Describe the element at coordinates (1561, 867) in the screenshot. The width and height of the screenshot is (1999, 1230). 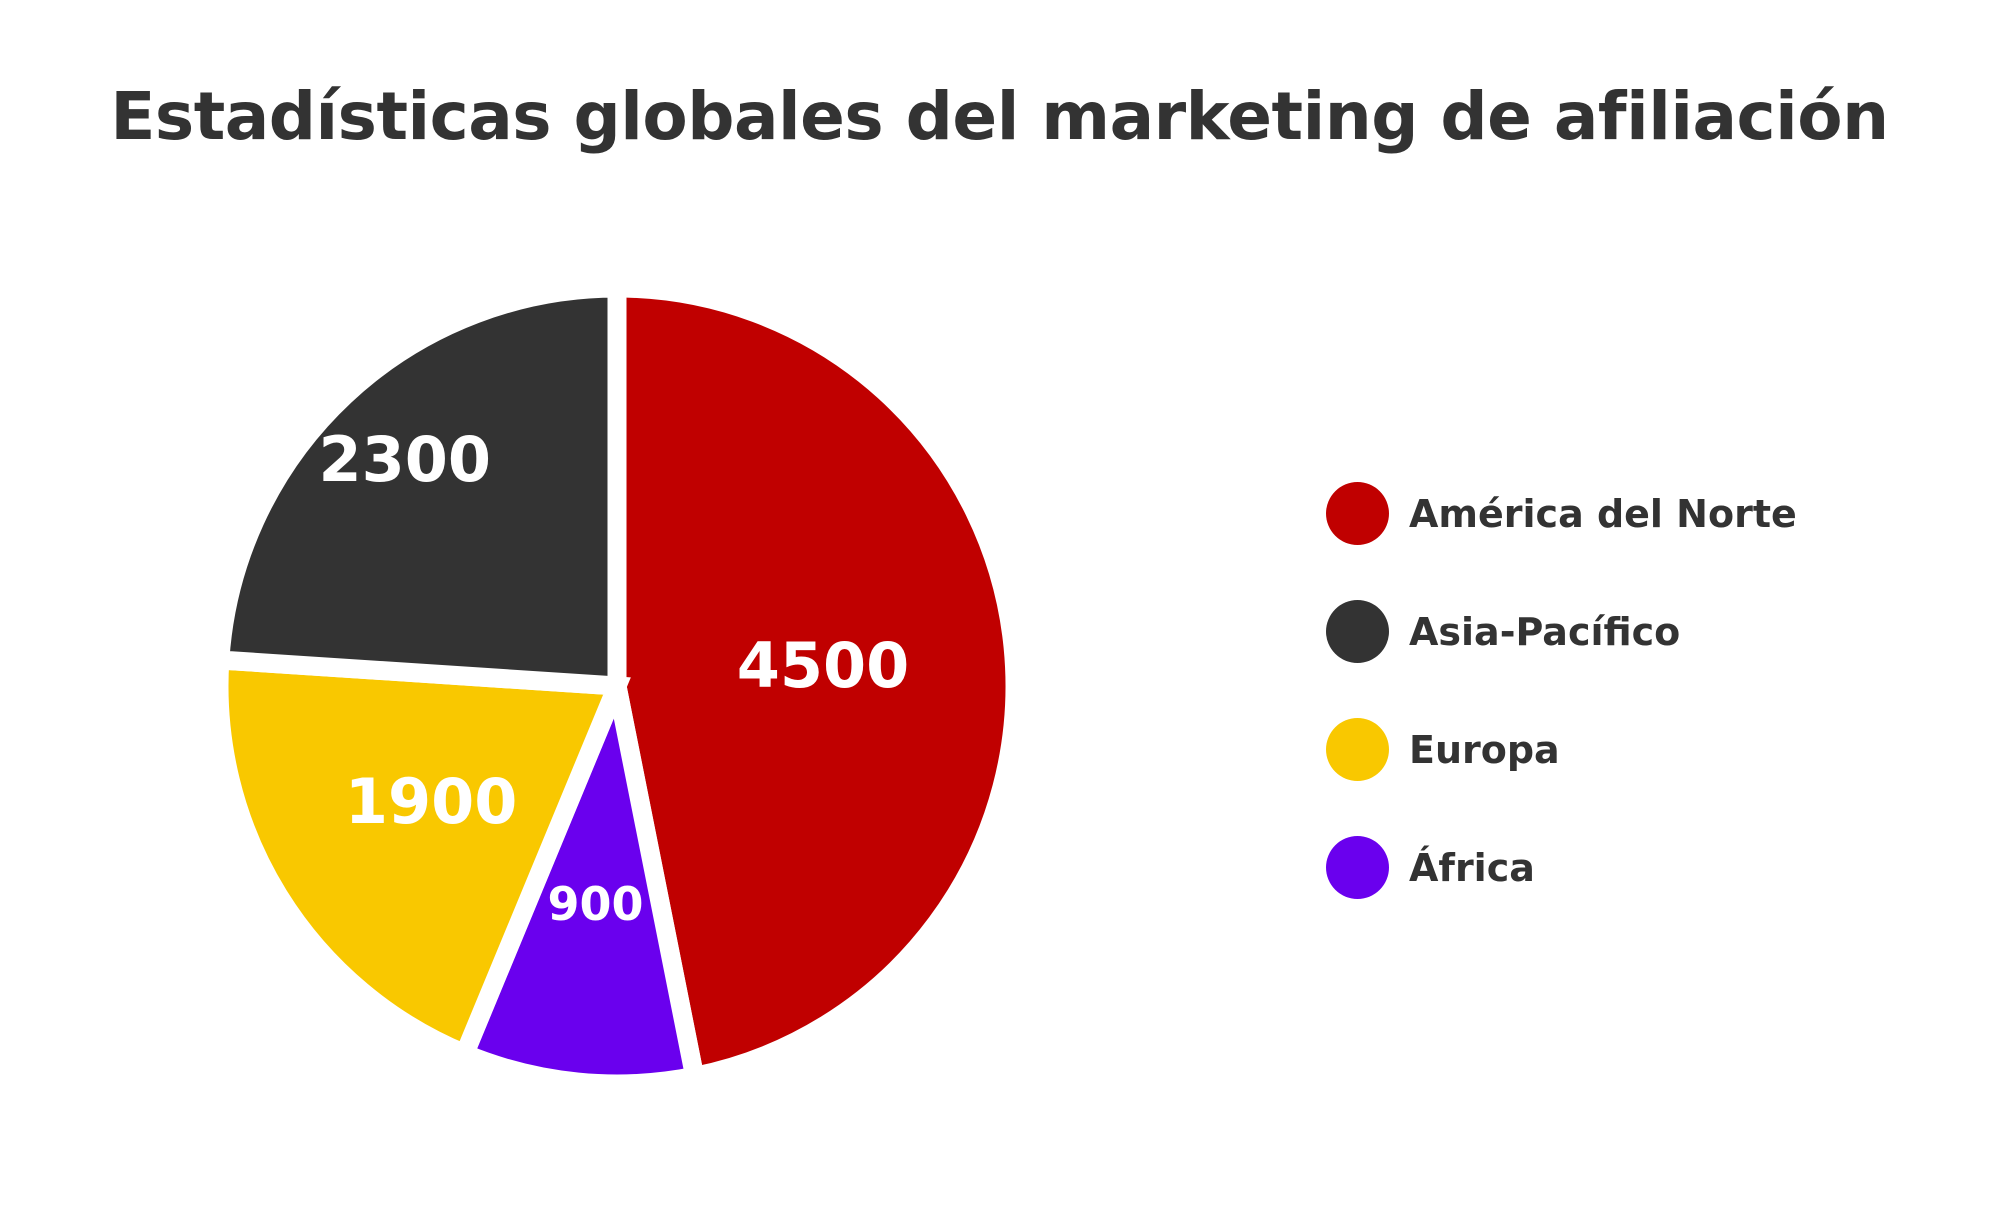
I see `legend-item-africa: África` at that location.